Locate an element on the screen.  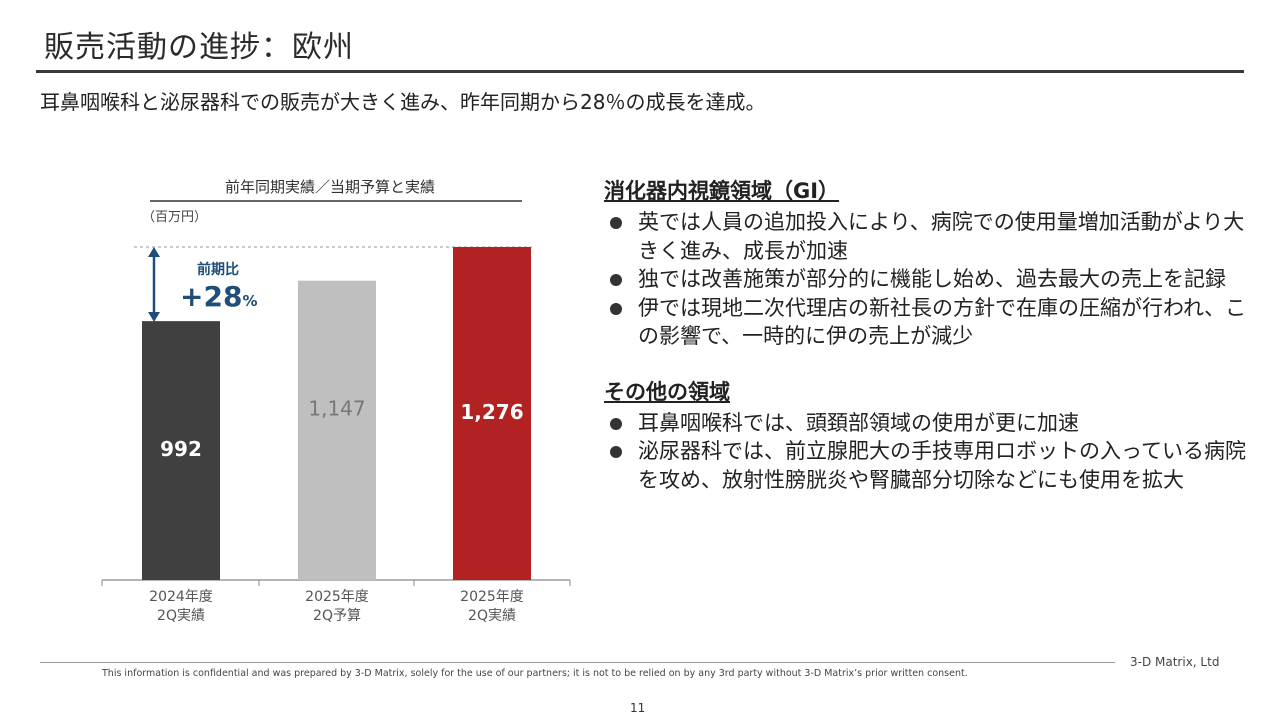
x-tick-label: 2Q予算 is located at coordinates (337, 616).